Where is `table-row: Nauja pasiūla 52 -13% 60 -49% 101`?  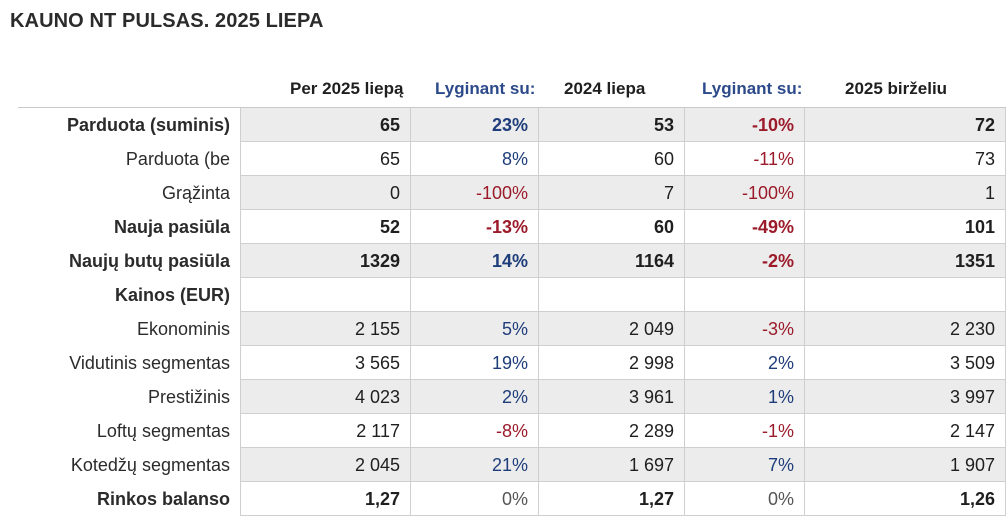
table-row: Nauja pasiūla 52 -13% 60 -49% 101 is located at coordinates (503, 227).